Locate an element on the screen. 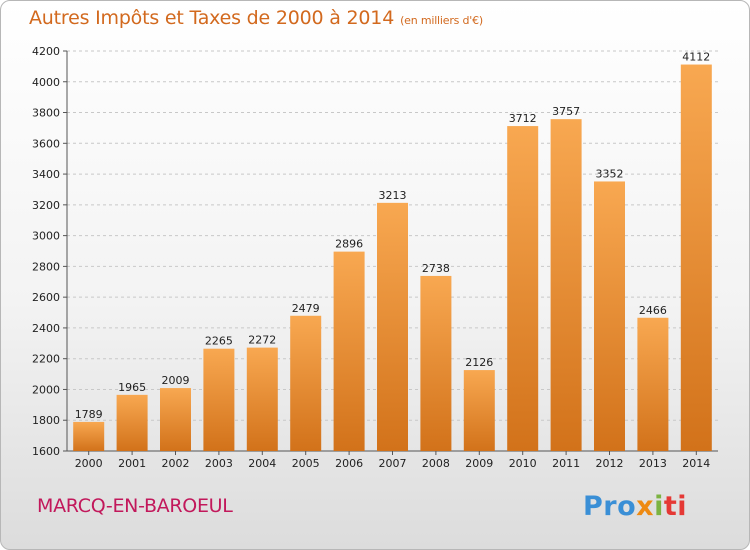 Image resolution: width=750 pixels, height=550 pixels. data-label-2002: 2009 is located at coordinates (176, 380).